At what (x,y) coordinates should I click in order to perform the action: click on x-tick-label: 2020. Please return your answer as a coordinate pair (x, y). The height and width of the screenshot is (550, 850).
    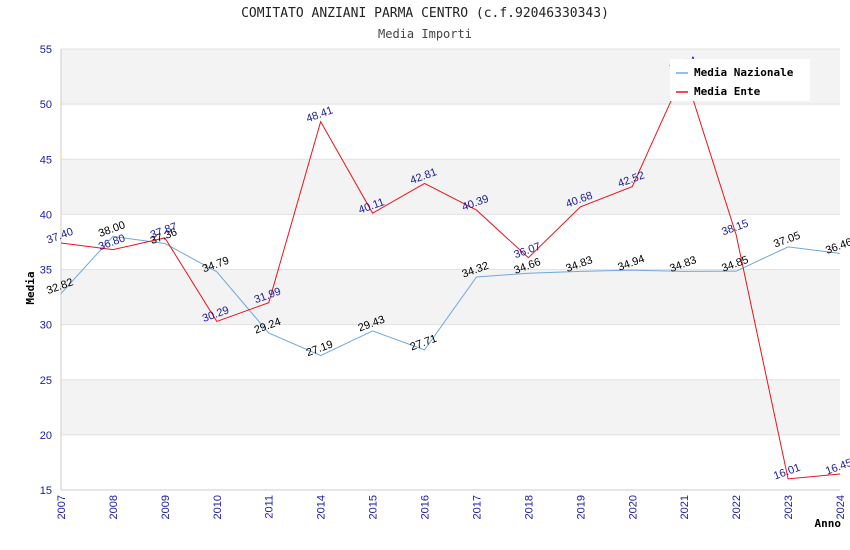
    Looking at the image, I should click on (633, 507).